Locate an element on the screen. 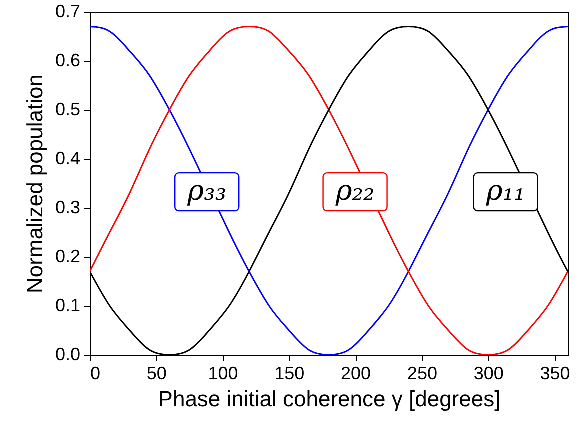 The width and height of the screenshot is (583, 441). x-tick-label: 250 is located at coordinates (422, 374).